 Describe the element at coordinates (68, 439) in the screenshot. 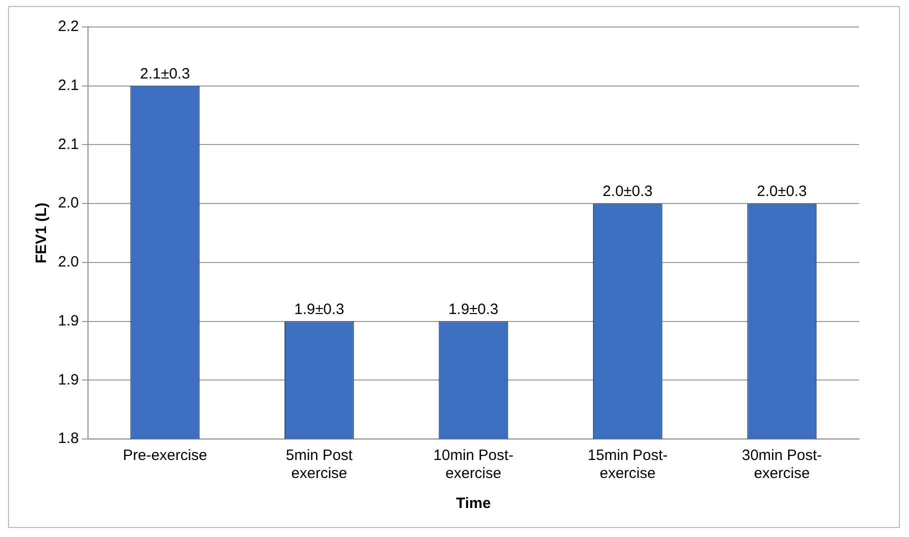

I see `y-tick-label: 1.8` at that location.